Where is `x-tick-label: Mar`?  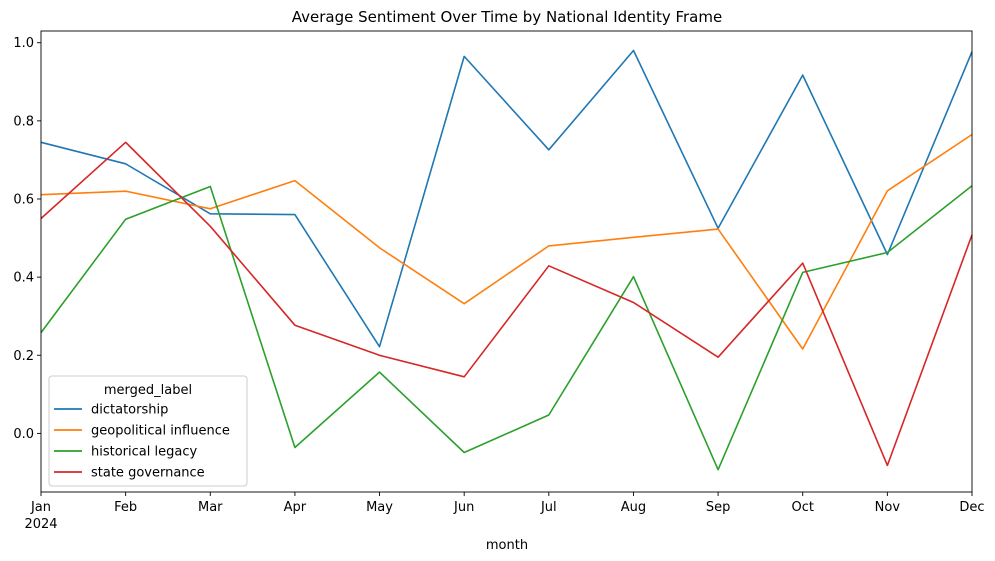
x-tick-label: Mar is located at coordinates (210, 507).